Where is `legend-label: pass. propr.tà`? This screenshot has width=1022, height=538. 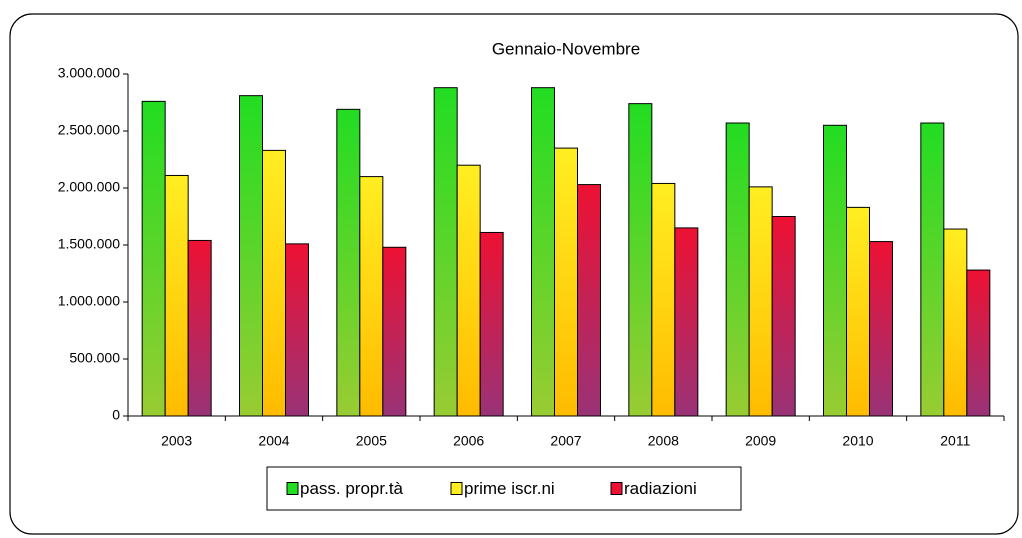
legend-label: pass. propr.tà is located at coordinates (352, 488).